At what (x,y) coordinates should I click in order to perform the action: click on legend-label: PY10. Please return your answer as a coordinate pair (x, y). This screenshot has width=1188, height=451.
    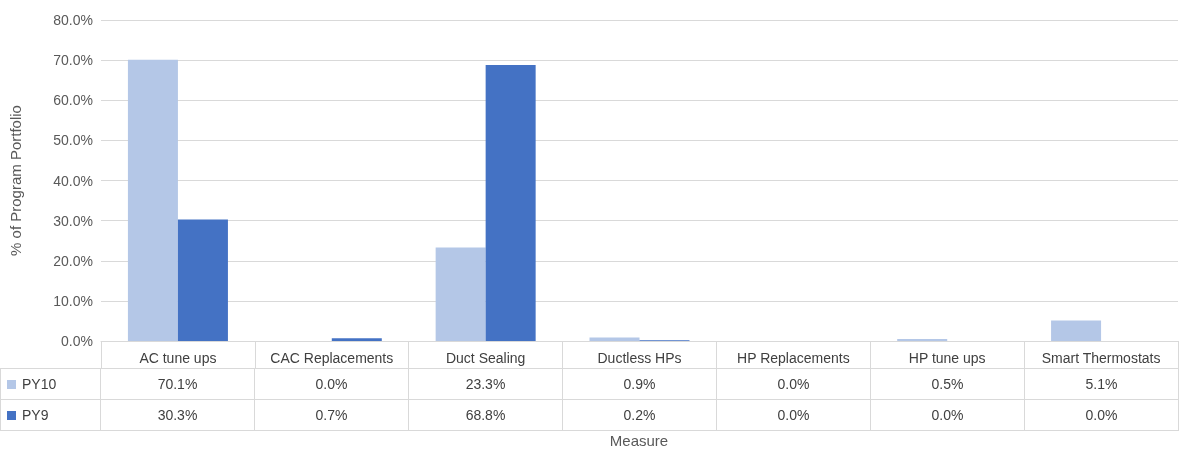
    Looking at the image, I should click on (50, 384).